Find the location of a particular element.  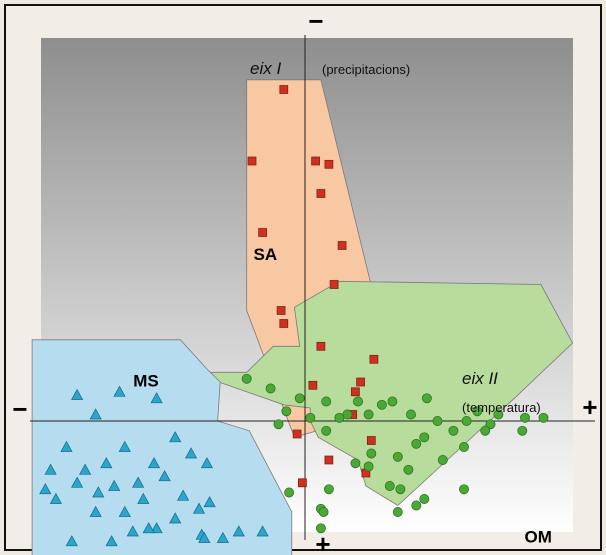

y-axis-negative-sign: − is located at coordinates (315, 21).